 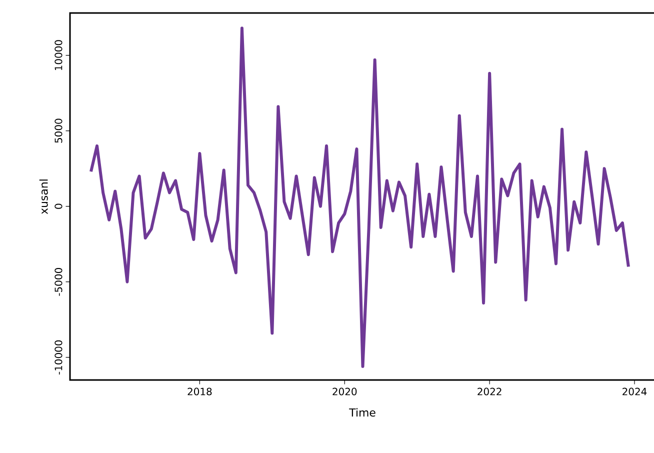 I want to click on x-axis-title: Time, so click(x=362, y=412).